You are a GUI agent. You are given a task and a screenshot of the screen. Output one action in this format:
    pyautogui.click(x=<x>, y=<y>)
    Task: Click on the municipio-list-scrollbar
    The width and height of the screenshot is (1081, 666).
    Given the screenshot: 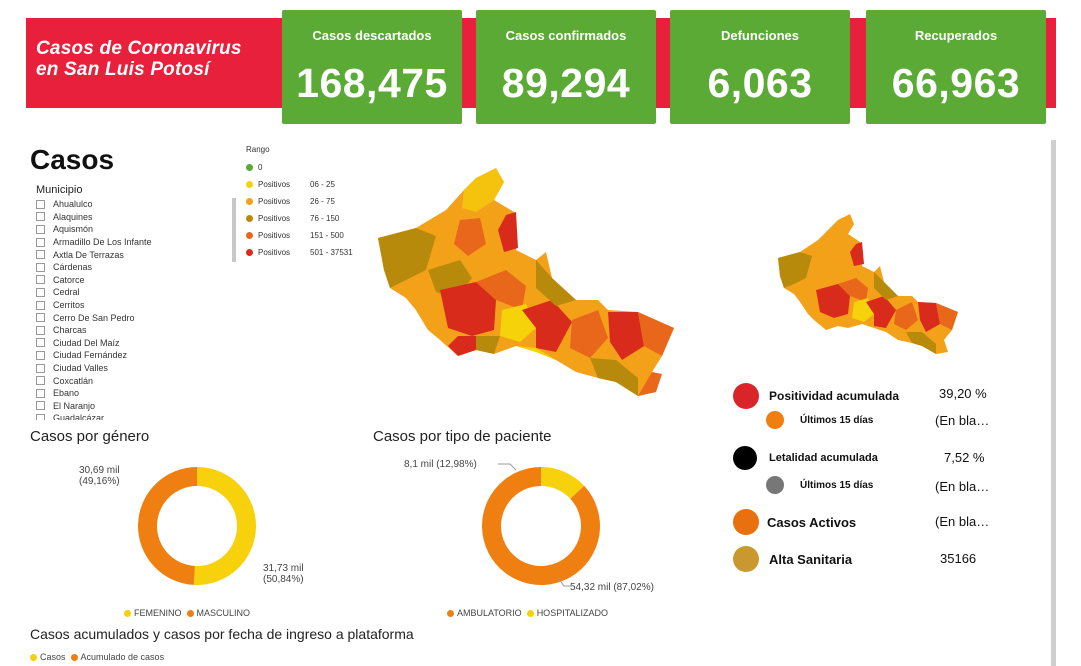 What is the action you would take?
    pyautogui.click(x=234, y=230)
    